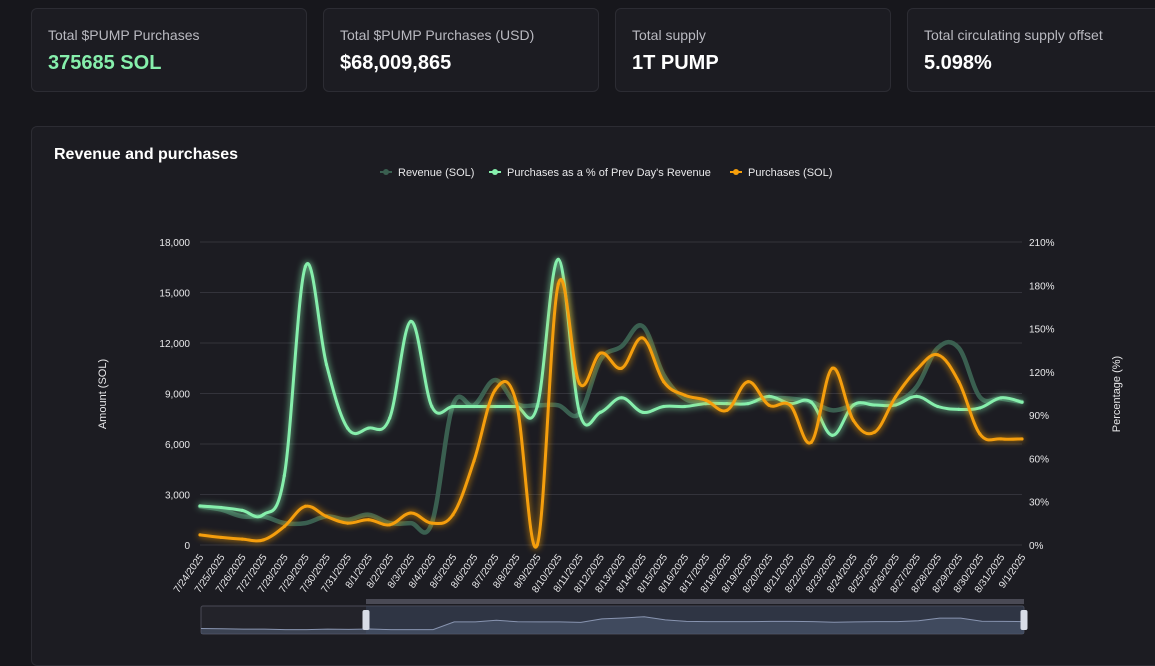 Image resolution: width=1155 pixels, height=666 pixels. What do you see at coordinates (1024, 620) in the screenshot?
I see `zoom-handle-right` at bounding box center [1024, 620].